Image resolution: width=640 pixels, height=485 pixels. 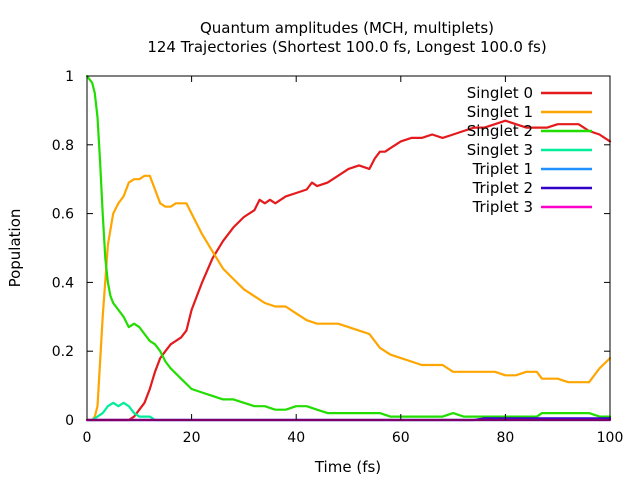 What do you see at coordinates (401, 438) in the screenshot?
I see `x-tick-label: 60` at bounding box center [401, 438].